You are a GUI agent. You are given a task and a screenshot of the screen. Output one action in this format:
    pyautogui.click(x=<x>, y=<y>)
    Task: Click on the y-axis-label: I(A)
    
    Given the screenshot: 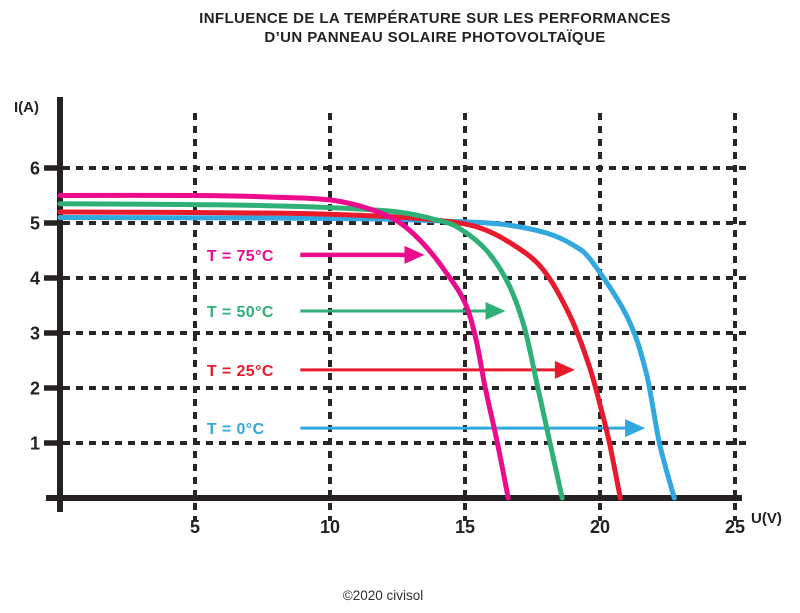 What is the action you would take?
    pyautogui.click(x=26, y=107)
    